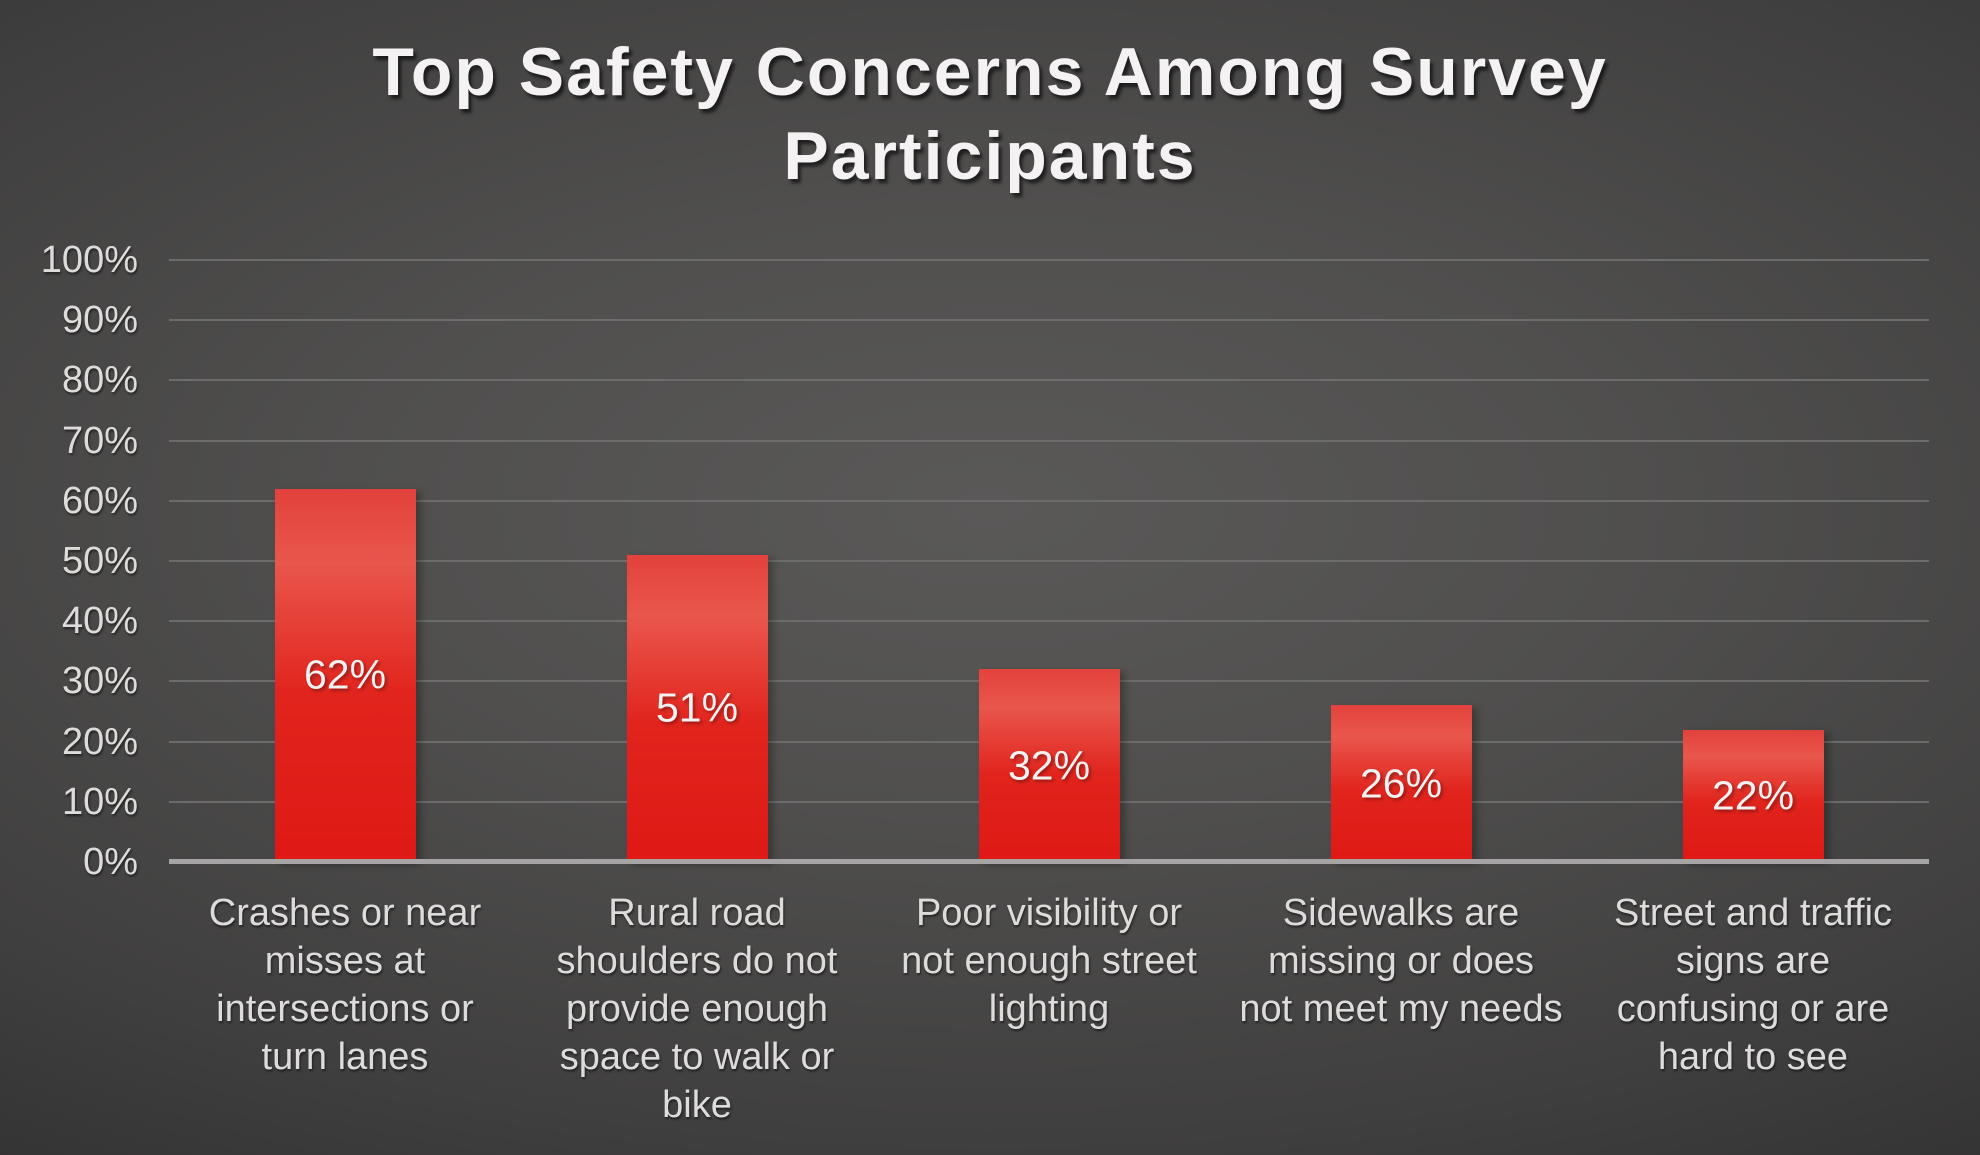 The width and height of the screenshot is (1980, 1155). I want to click on y-tick-label: 20%, so click(99, 741).